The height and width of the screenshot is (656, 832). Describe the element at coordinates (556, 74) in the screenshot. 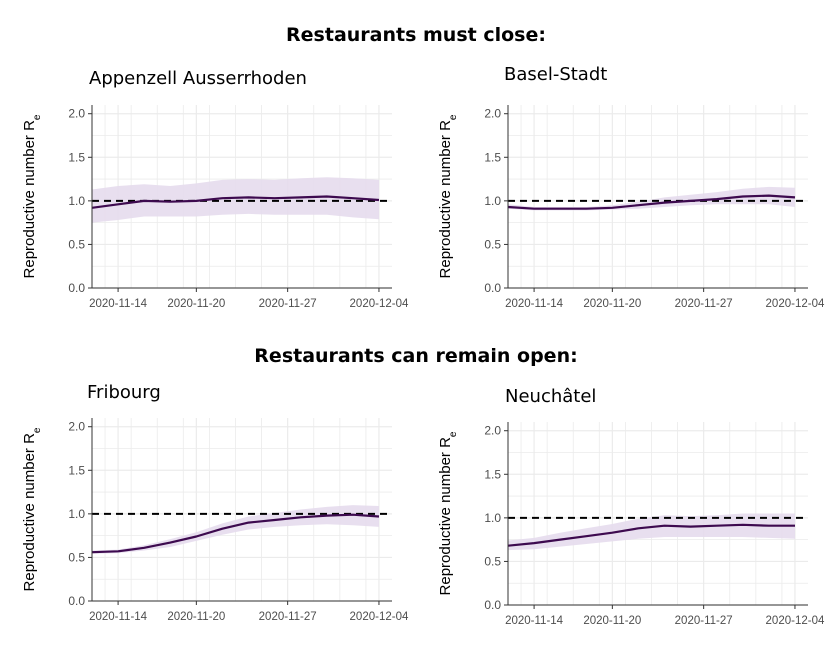

I see `panel-title-basel: Basel-Stadt` at that location.